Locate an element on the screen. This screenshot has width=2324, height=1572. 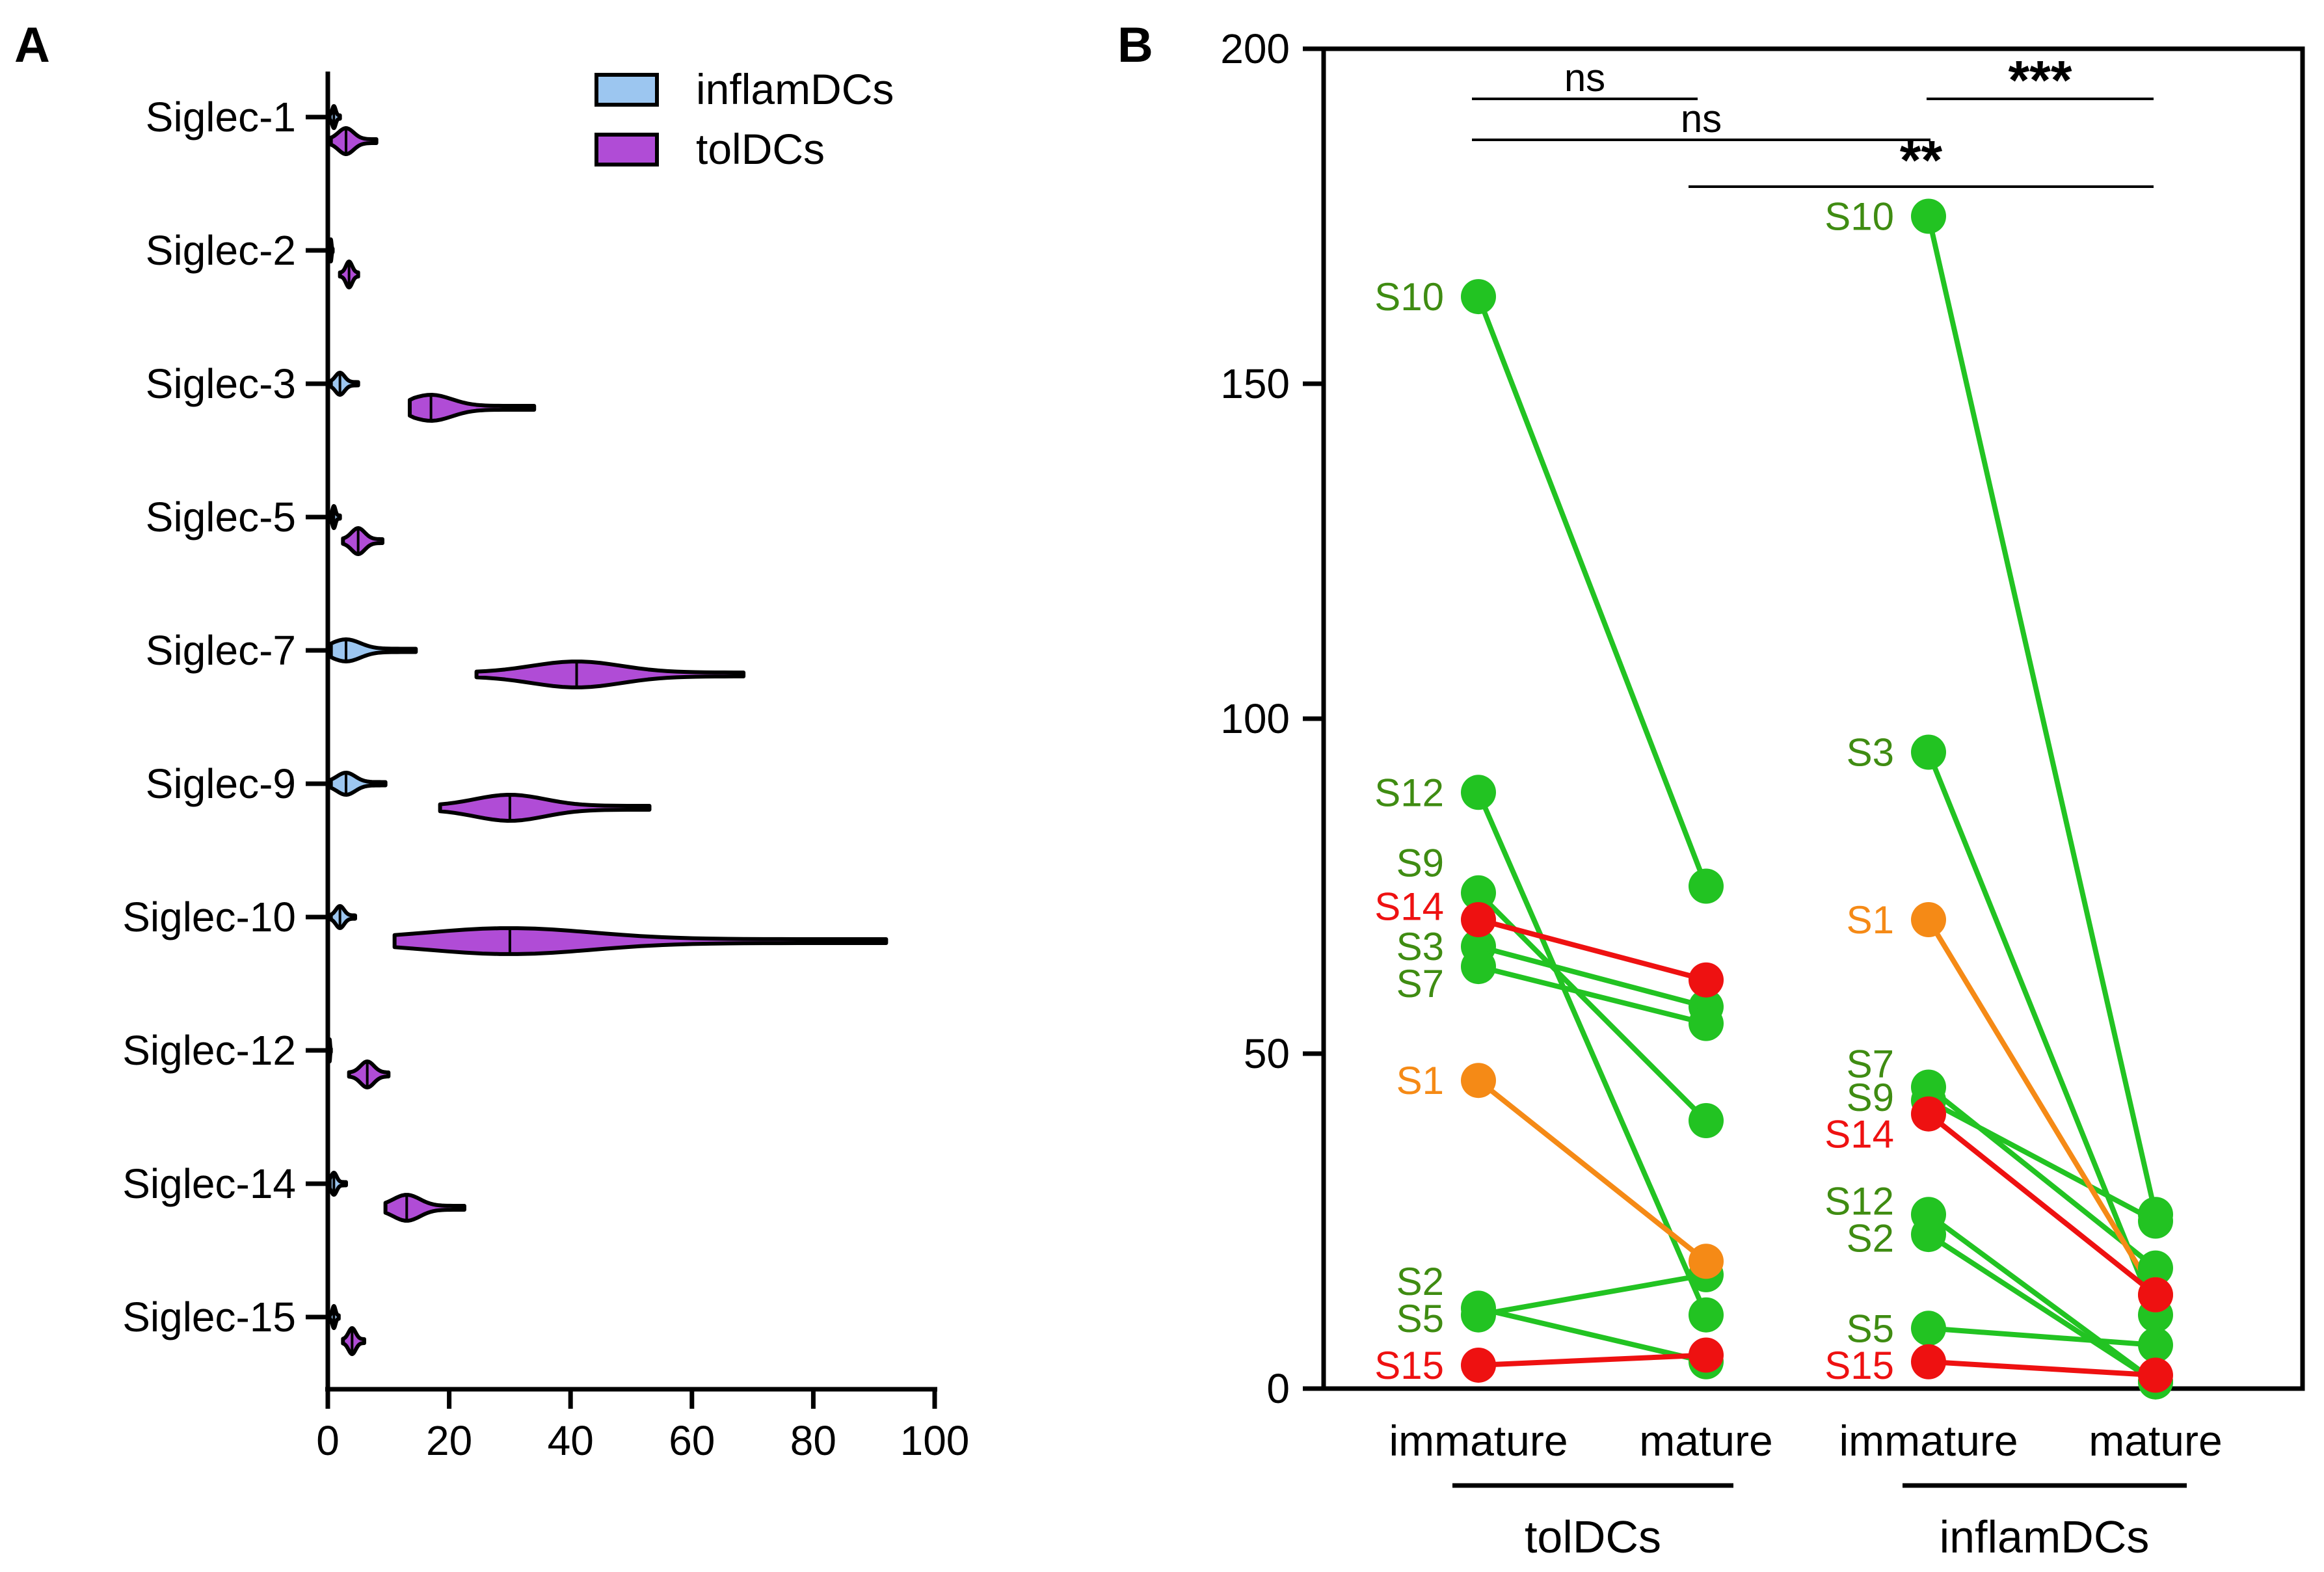
point-s12-tol-immature is located at coordinates (1478, 792).